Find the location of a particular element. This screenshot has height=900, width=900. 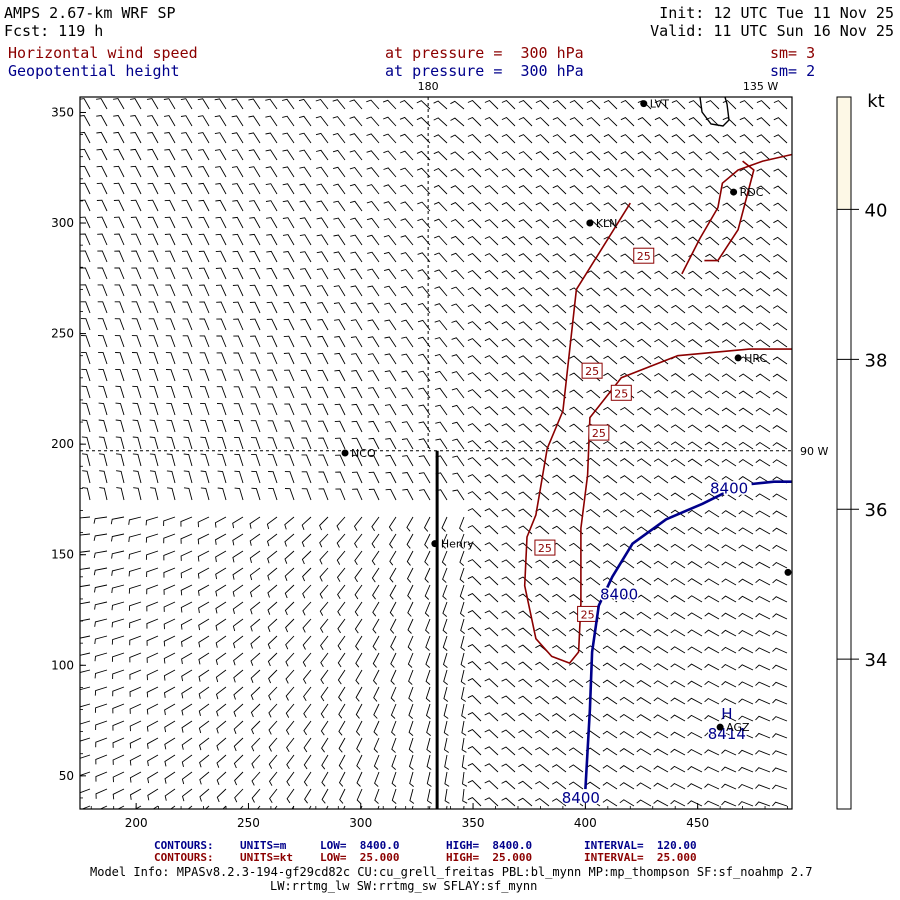

station-label: KLN is located at coordinates (607, 223).